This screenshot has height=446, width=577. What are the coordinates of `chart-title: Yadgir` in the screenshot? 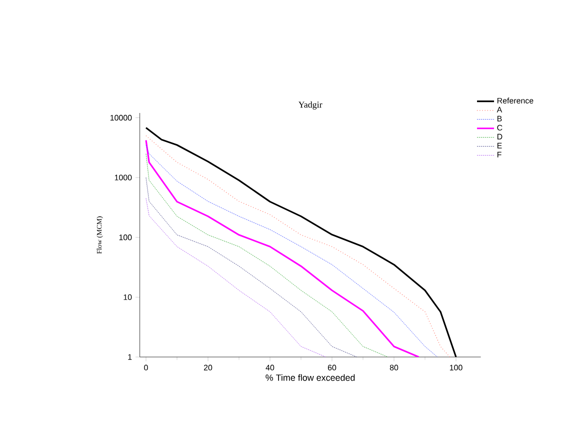 It's located at (310, 105).